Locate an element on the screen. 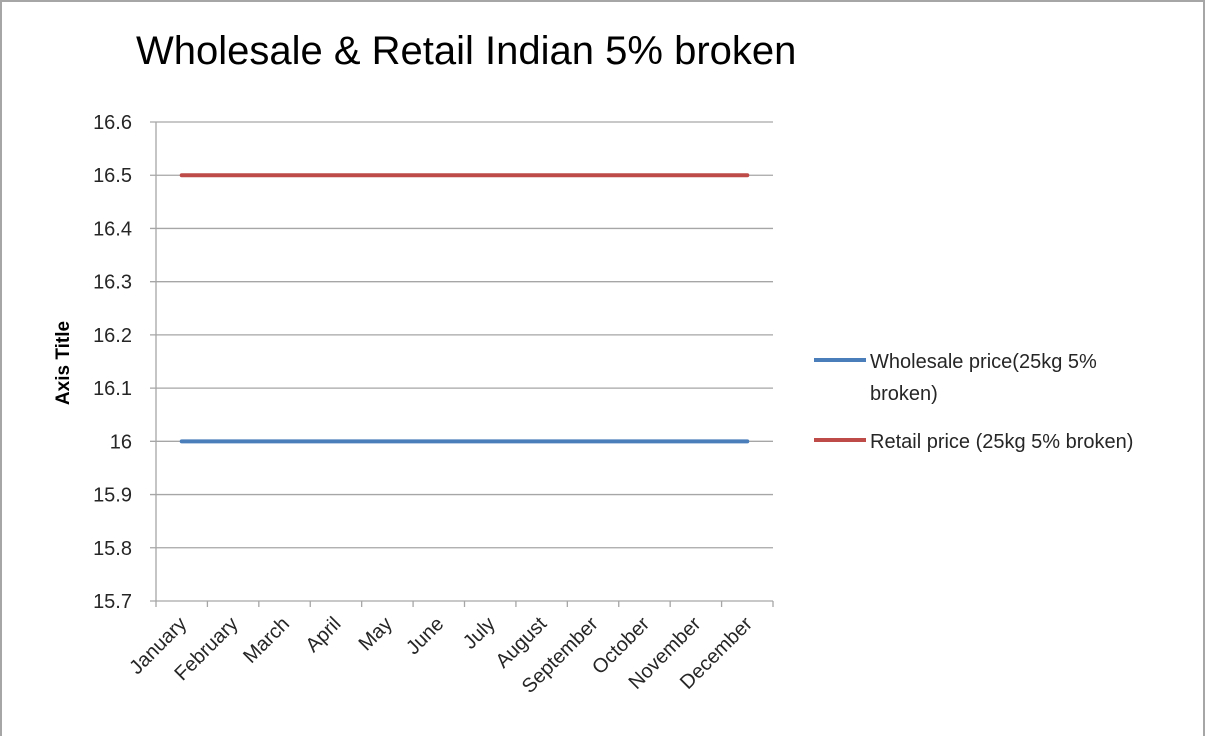  y-tick-label: 15.9 is located at coordinates (112, 496).